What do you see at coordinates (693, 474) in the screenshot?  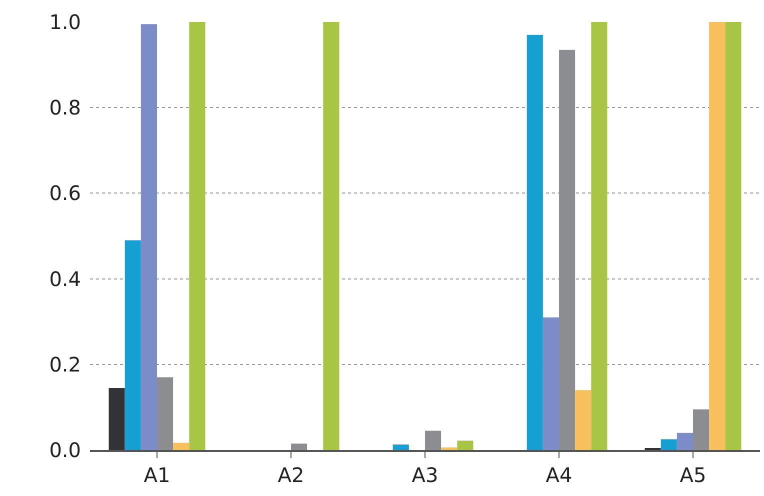 I see `x-tick-label: A5` at bounding box center [693, 474].